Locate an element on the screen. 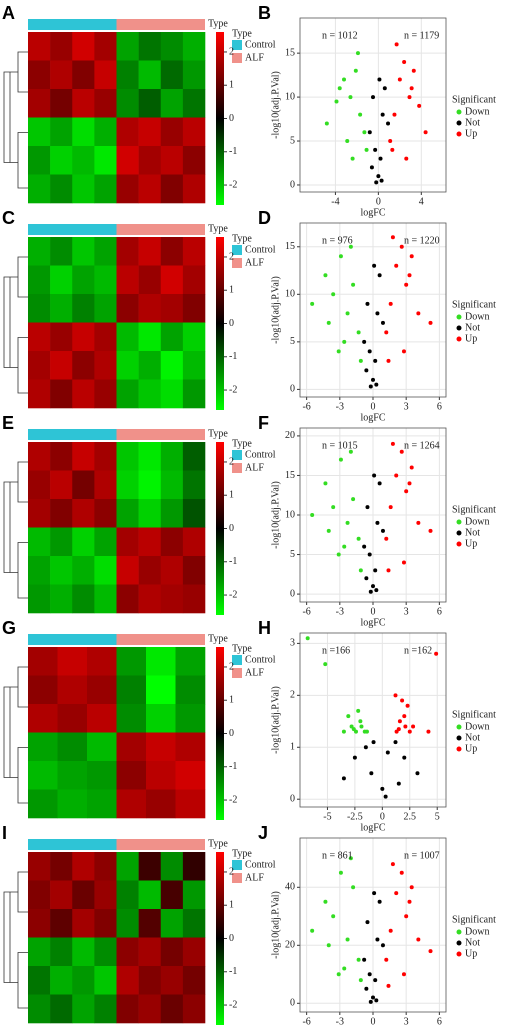 Image resolution: width=505 pixels, height=1027 pixels. y-tick-label: 10 is located at coordinates (290, 294).